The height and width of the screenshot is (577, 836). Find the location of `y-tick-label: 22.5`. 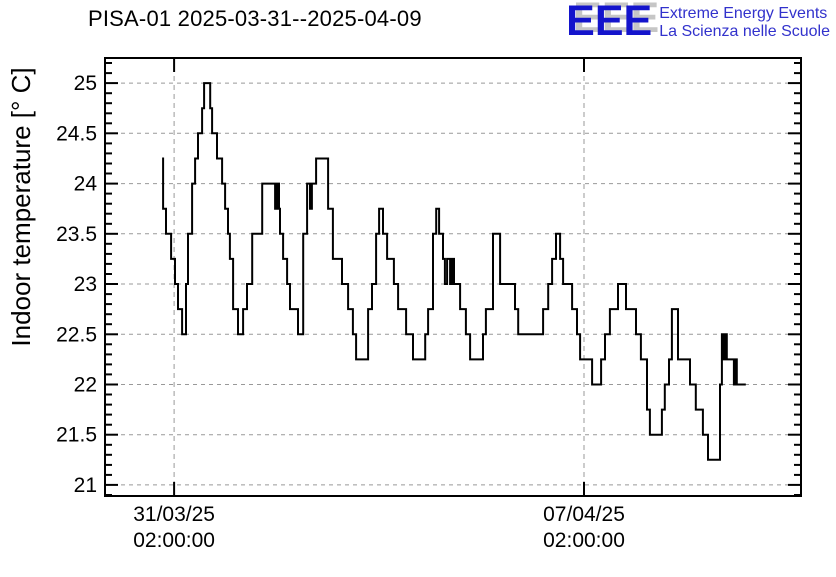

y-tick-label: 22.5 is located at coordinates (76, 334).